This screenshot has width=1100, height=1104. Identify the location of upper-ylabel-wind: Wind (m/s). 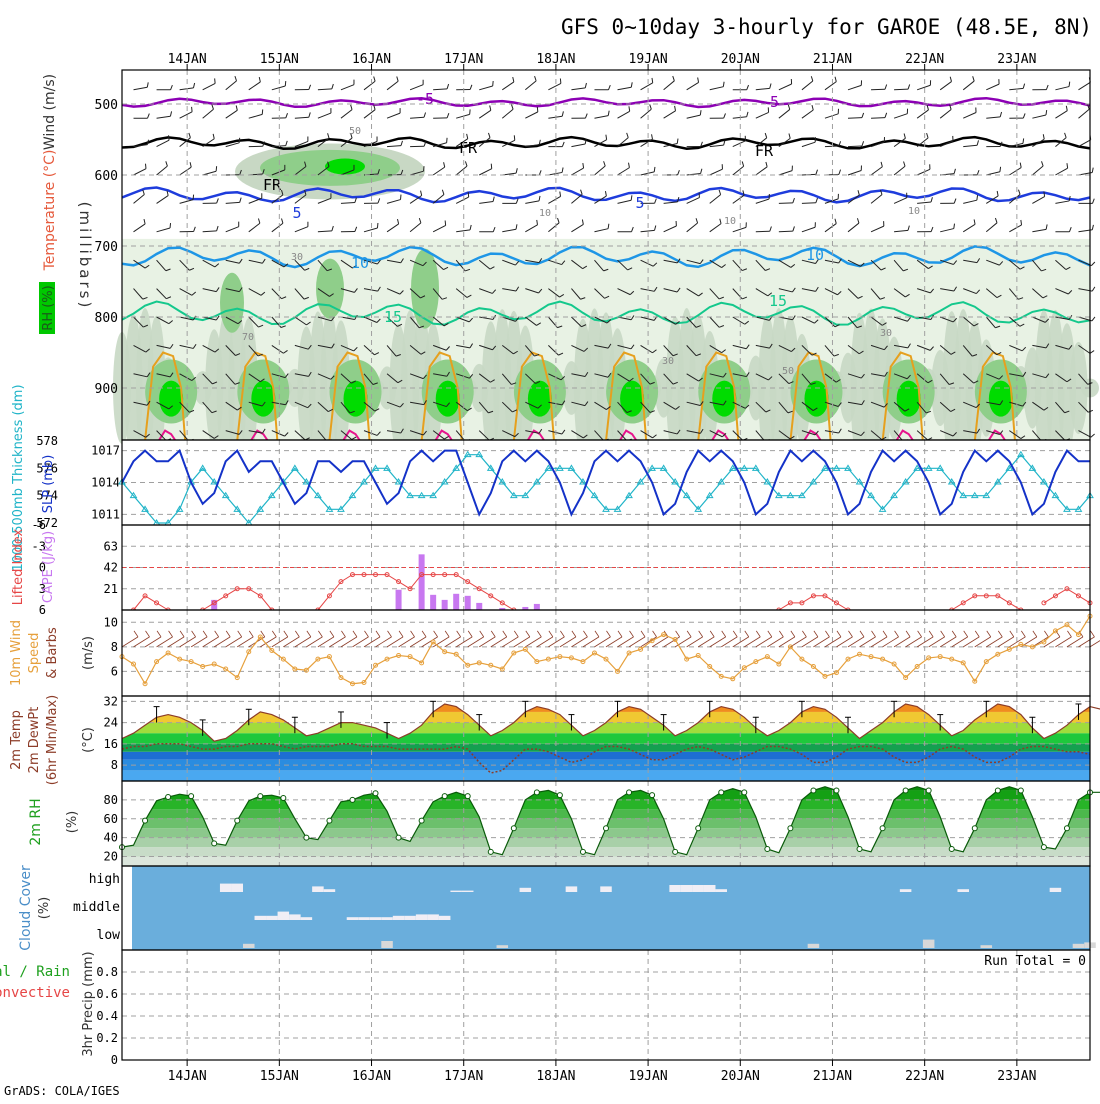
(50, 112).